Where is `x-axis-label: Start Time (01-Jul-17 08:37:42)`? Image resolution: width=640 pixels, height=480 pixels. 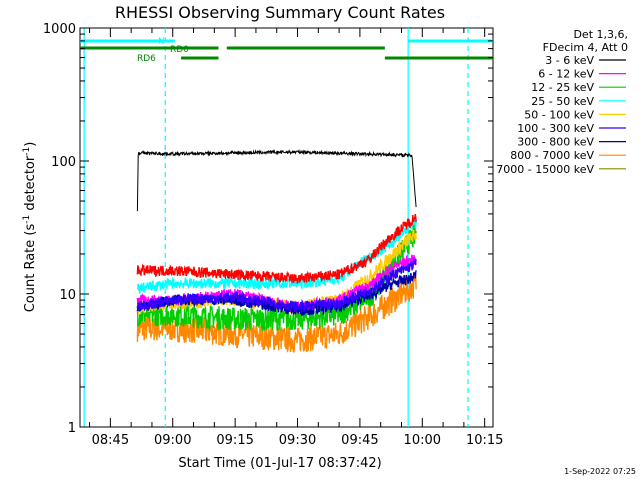
x-axis-label: Start Time (01-Jul-17 08:37:42) is located at coordinates (279, 463).